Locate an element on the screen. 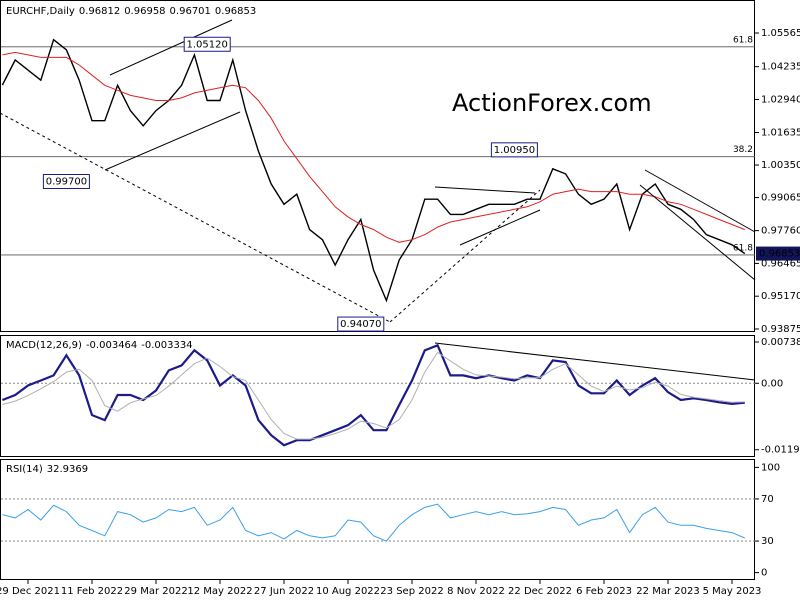 The image size is (800, 600). open: 0.96812 is located at coordinates (99, 11).